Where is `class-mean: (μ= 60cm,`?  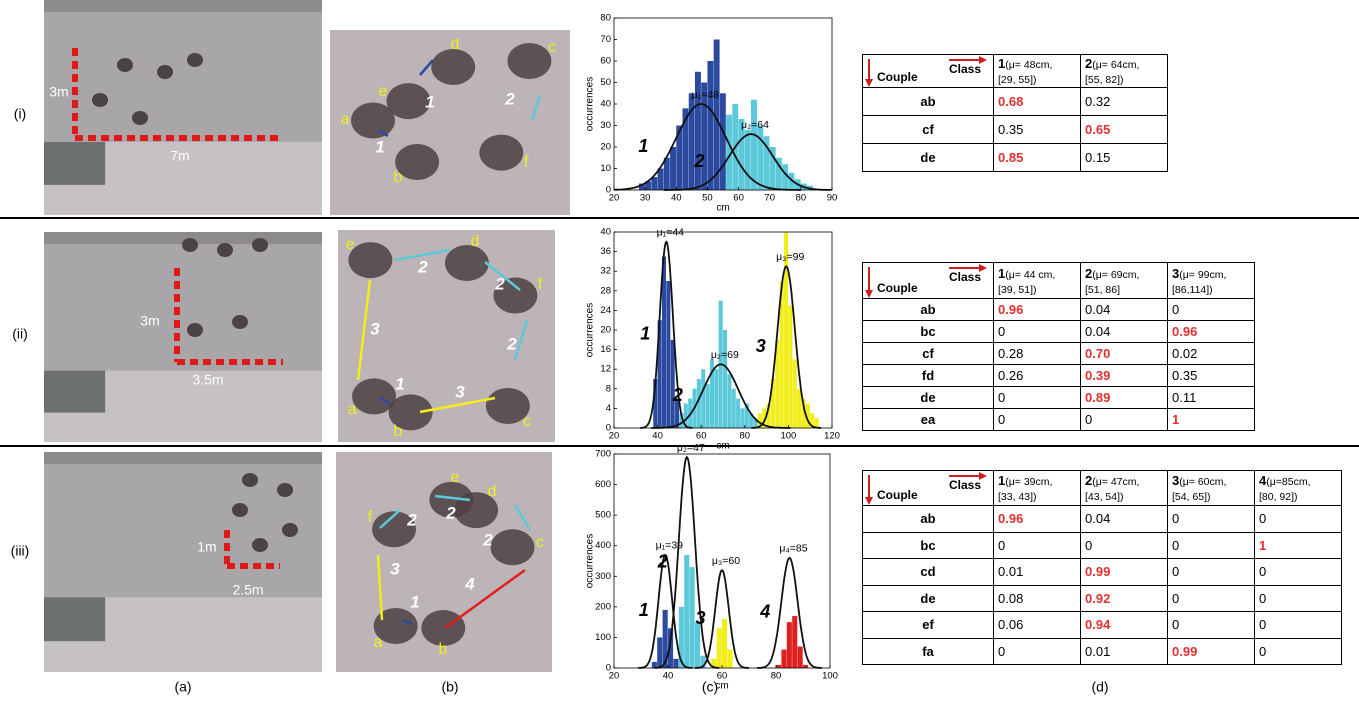
class-mean: (μ= 60cm, is located at coordinates (1203, 482).